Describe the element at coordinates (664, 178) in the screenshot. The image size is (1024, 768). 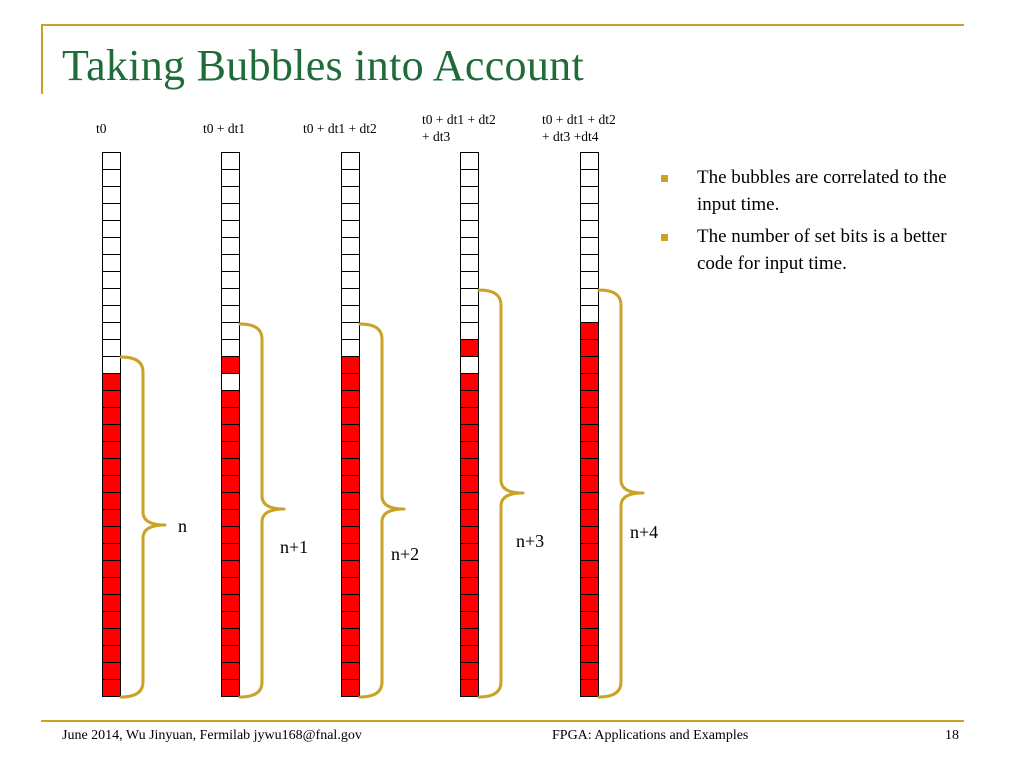
I see `square-bullet-icon` at that location.